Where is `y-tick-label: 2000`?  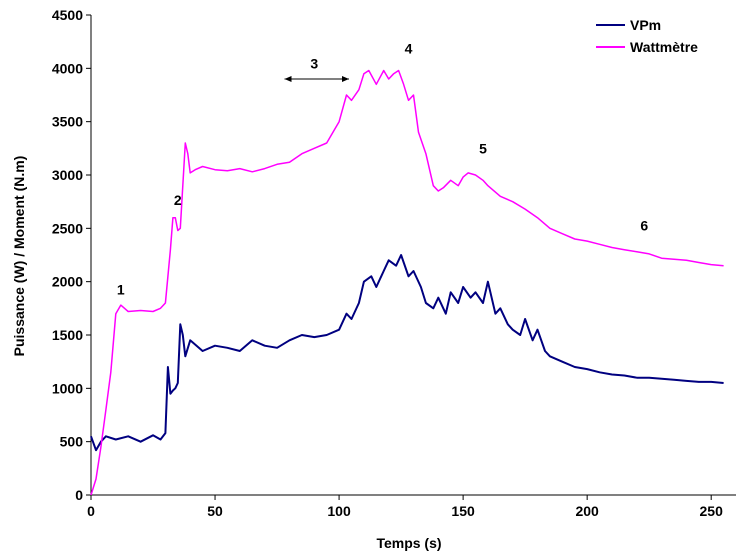
y-tick-label: 2000 is located at coordinates (67, 282).